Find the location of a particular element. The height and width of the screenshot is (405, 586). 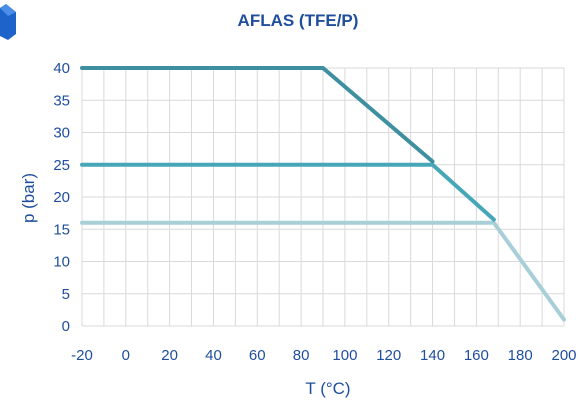

y-tick-label: 30 is located at coordinates (61, 133).